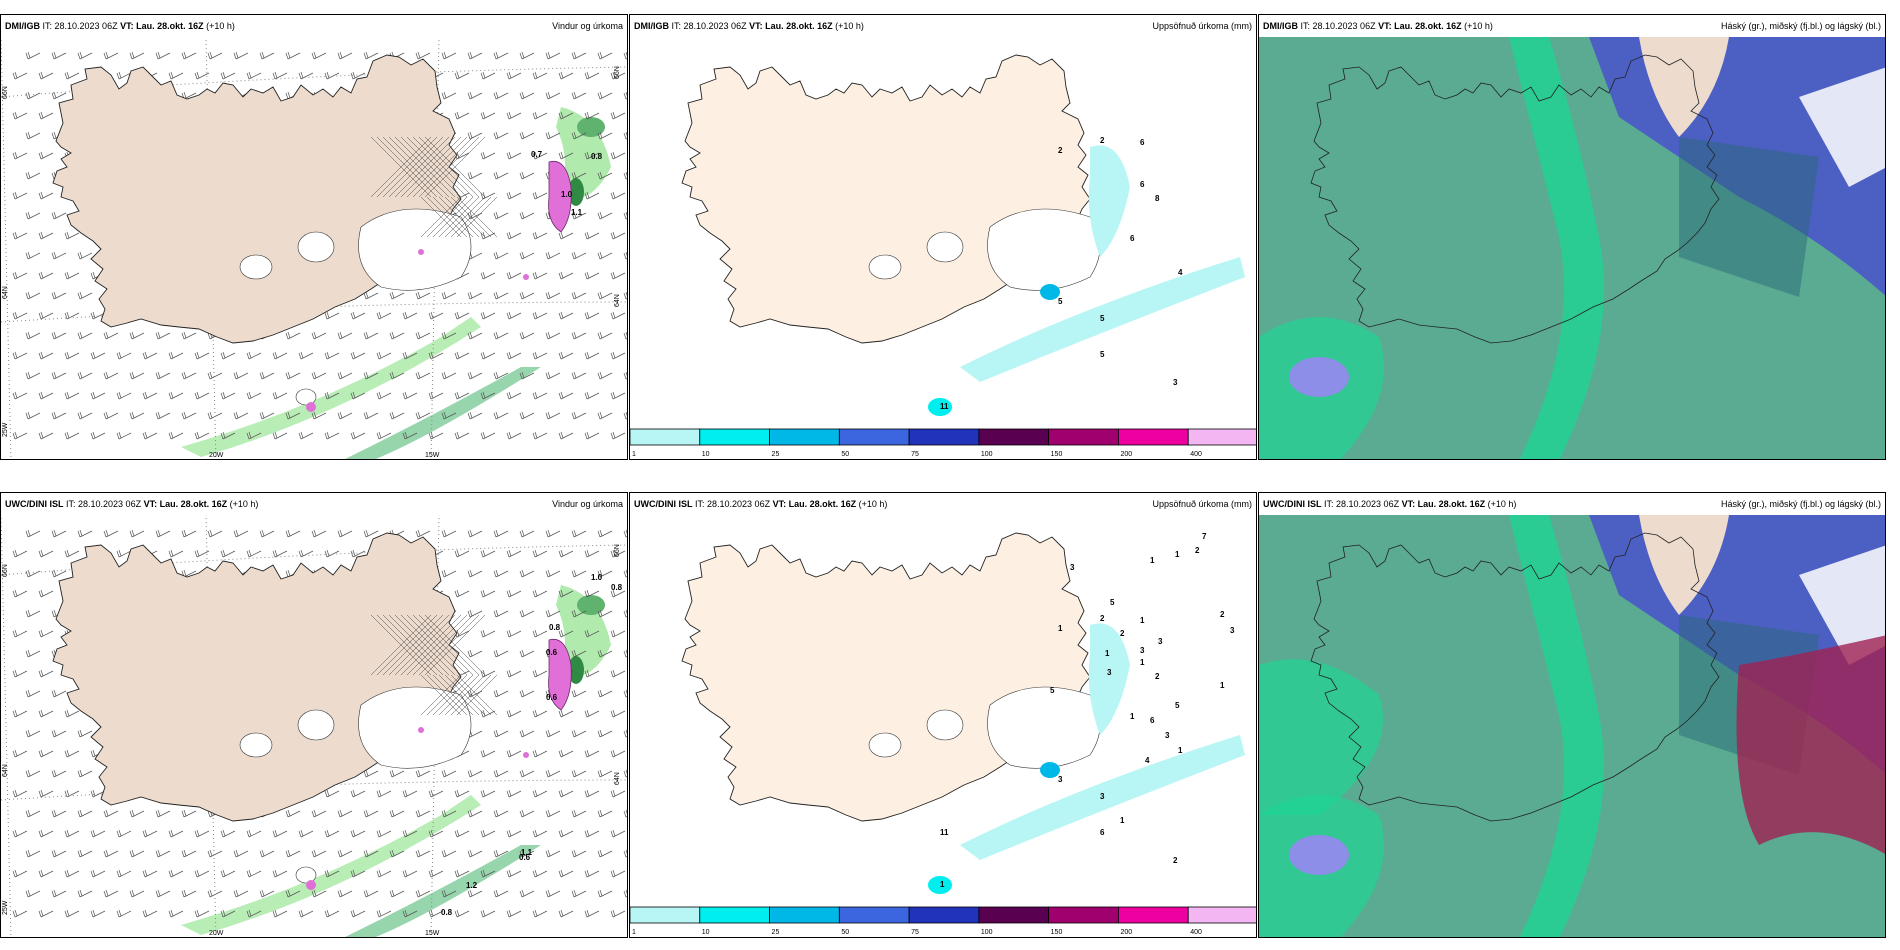 This screenshot has width=1900, height=950. Describe the element at coordinates (5, 429) in the screenshot. I see `grid-label: 25W` at that location.